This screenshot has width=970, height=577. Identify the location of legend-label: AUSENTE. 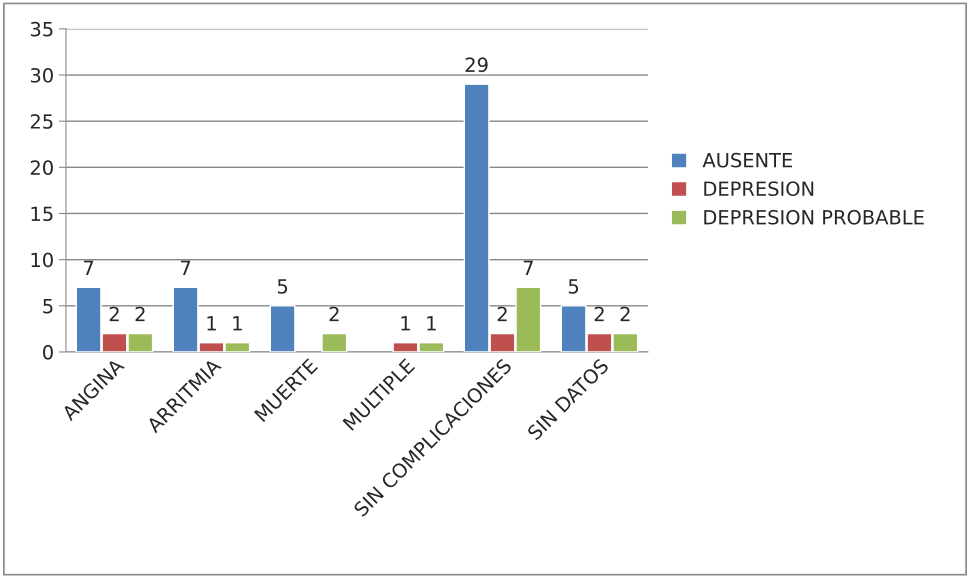
(747, 160).